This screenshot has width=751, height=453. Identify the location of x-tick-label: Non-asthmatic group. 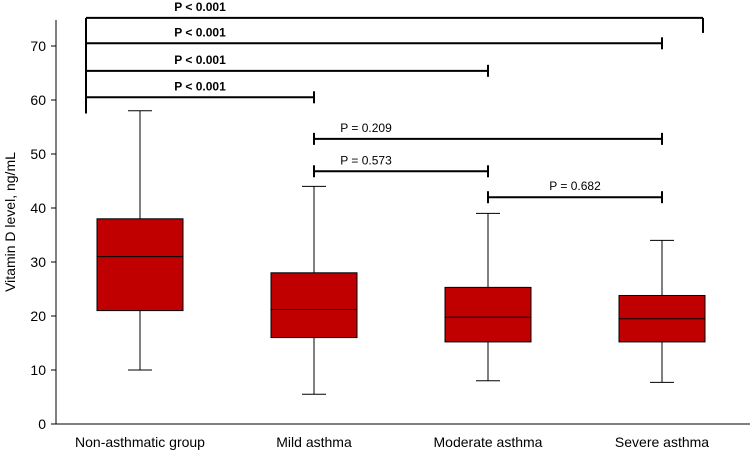
(140, 442).